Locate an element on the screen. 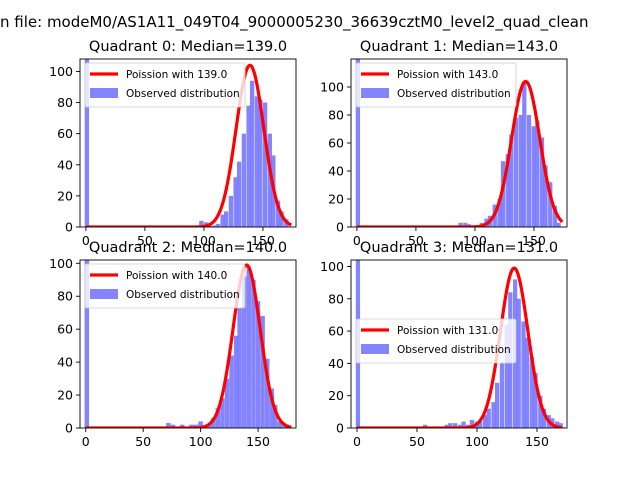  panel-title: Quadrant 2: Median=140.0 is located at coordinates (188, 248).